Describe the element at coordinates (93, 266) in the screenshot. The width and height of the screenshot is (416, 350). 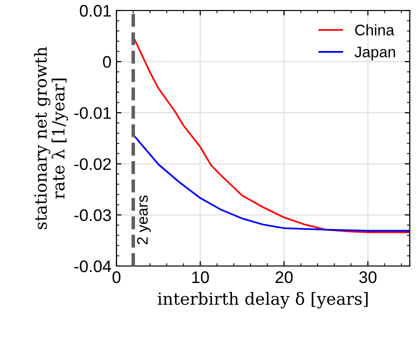
I see `y-tick-label: -0.04` at that location.